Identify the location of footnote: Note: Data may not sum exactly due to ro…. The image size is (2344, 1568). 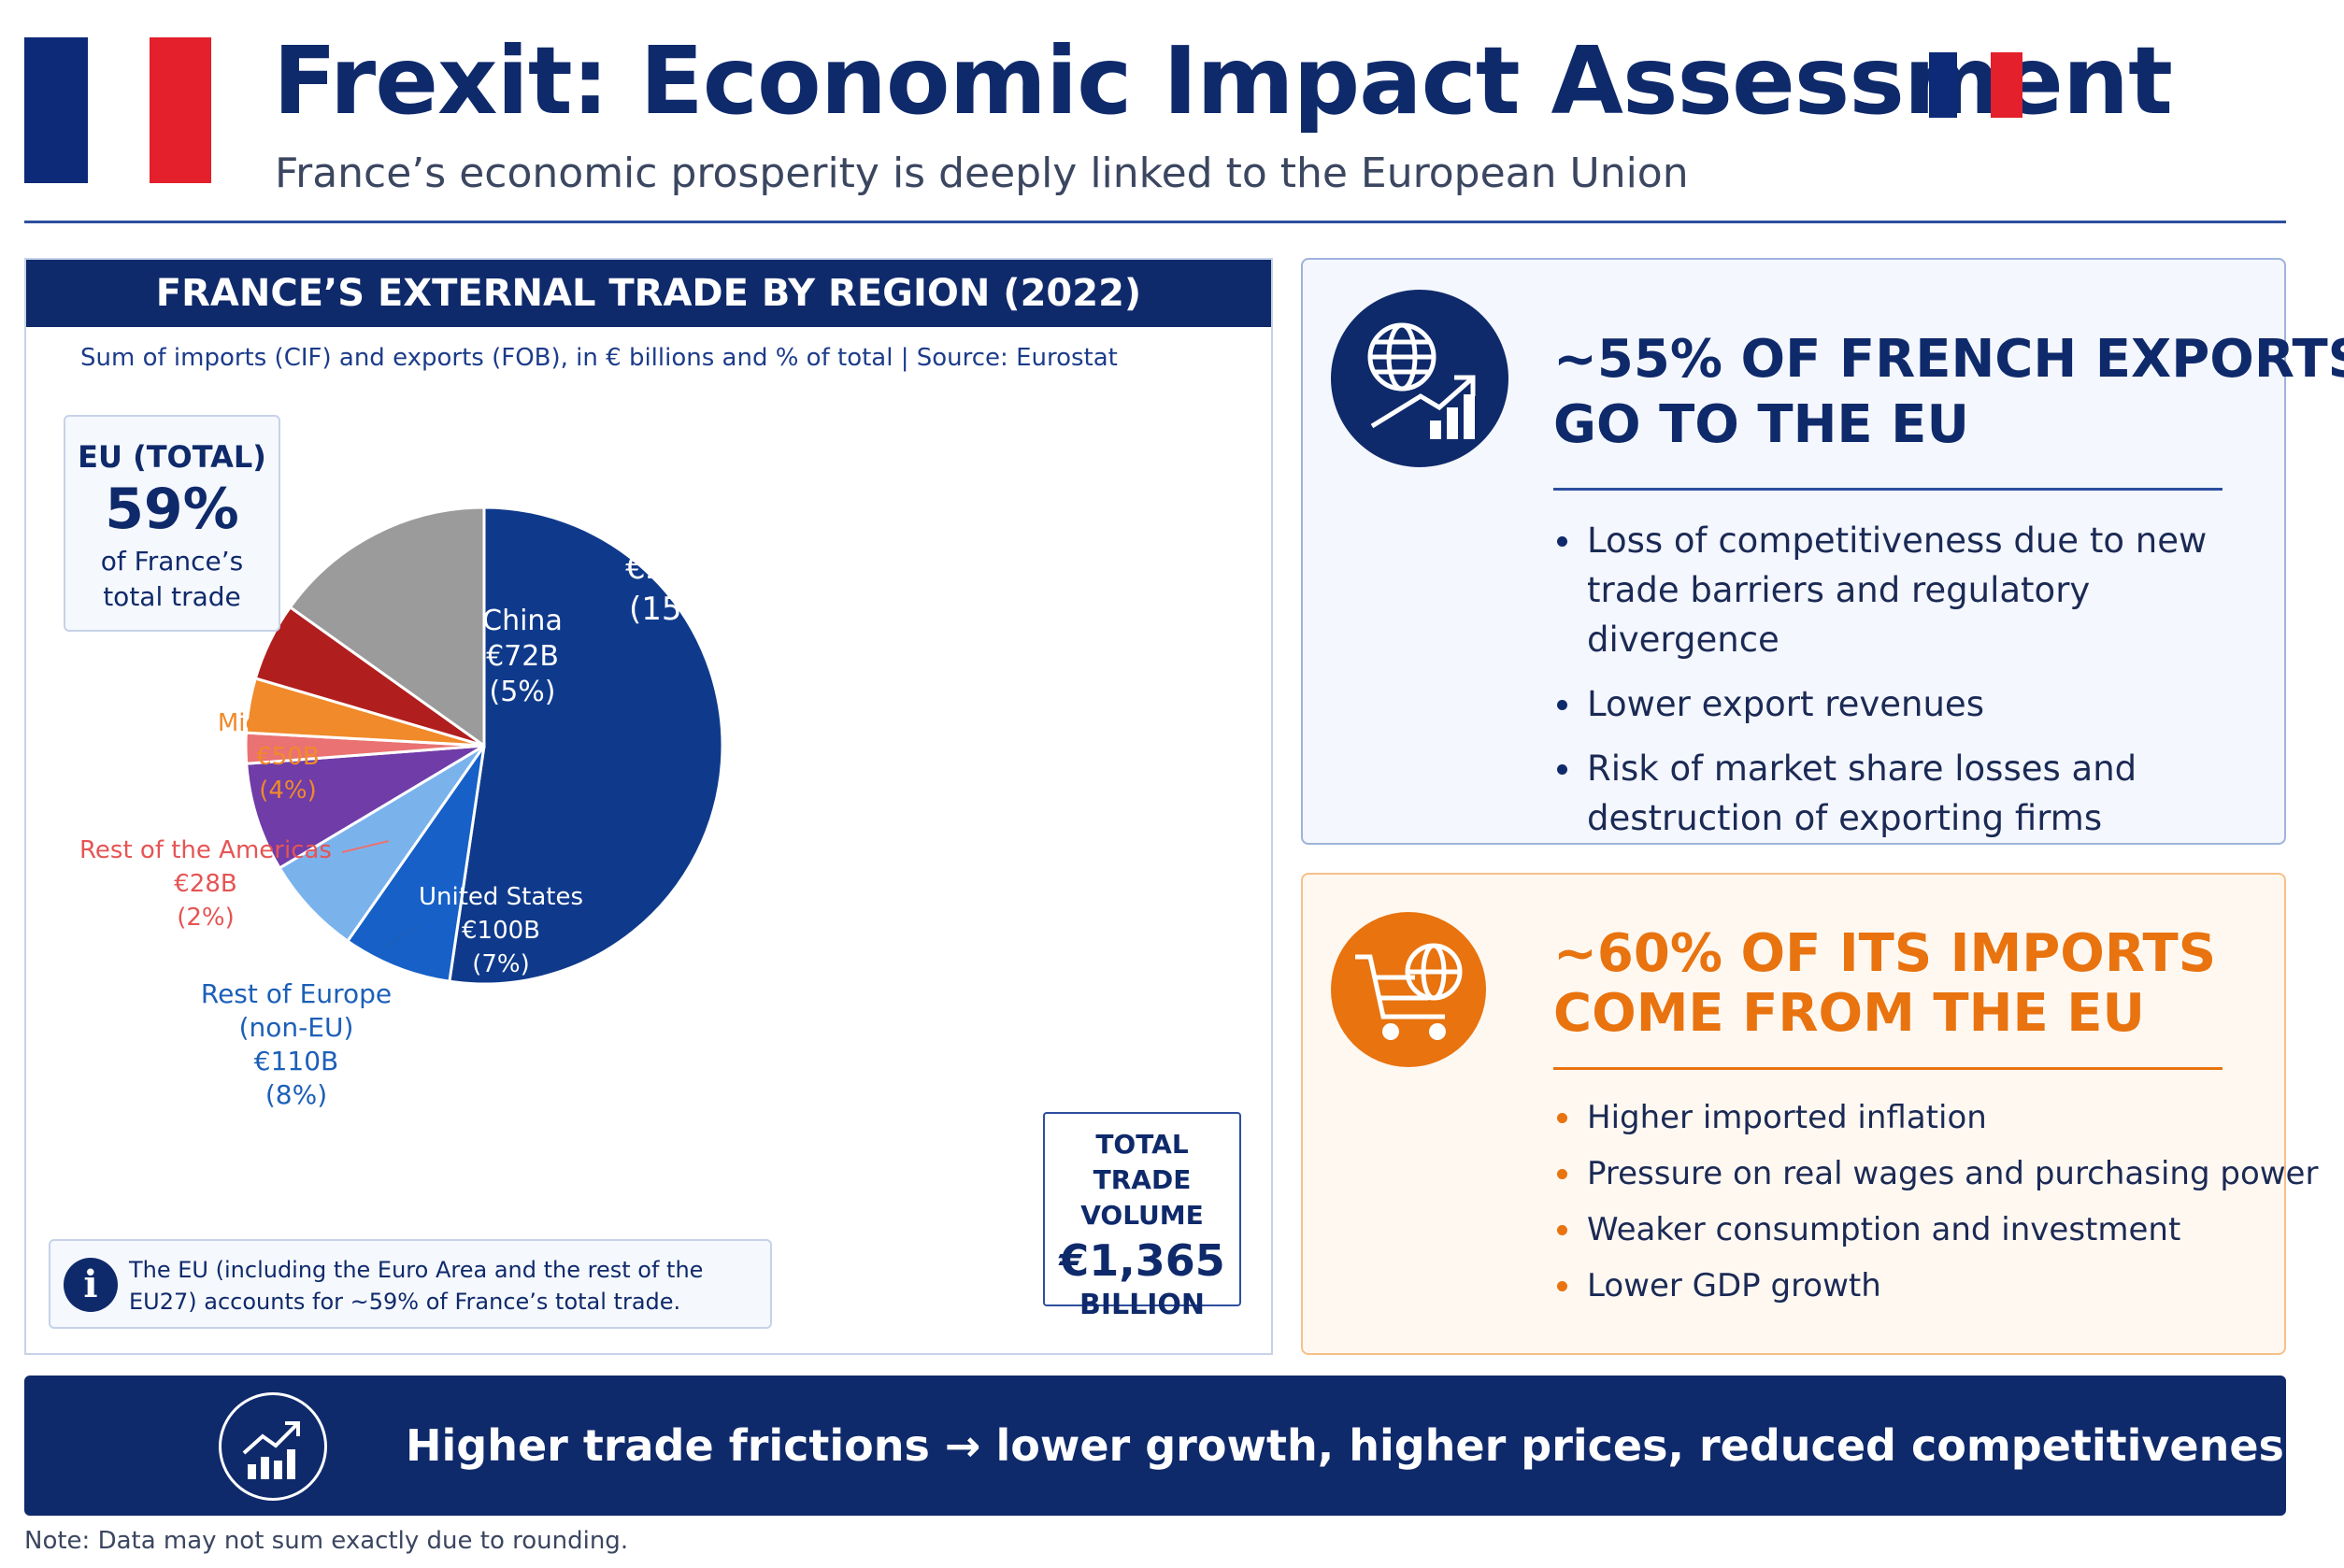
(326, 1541).